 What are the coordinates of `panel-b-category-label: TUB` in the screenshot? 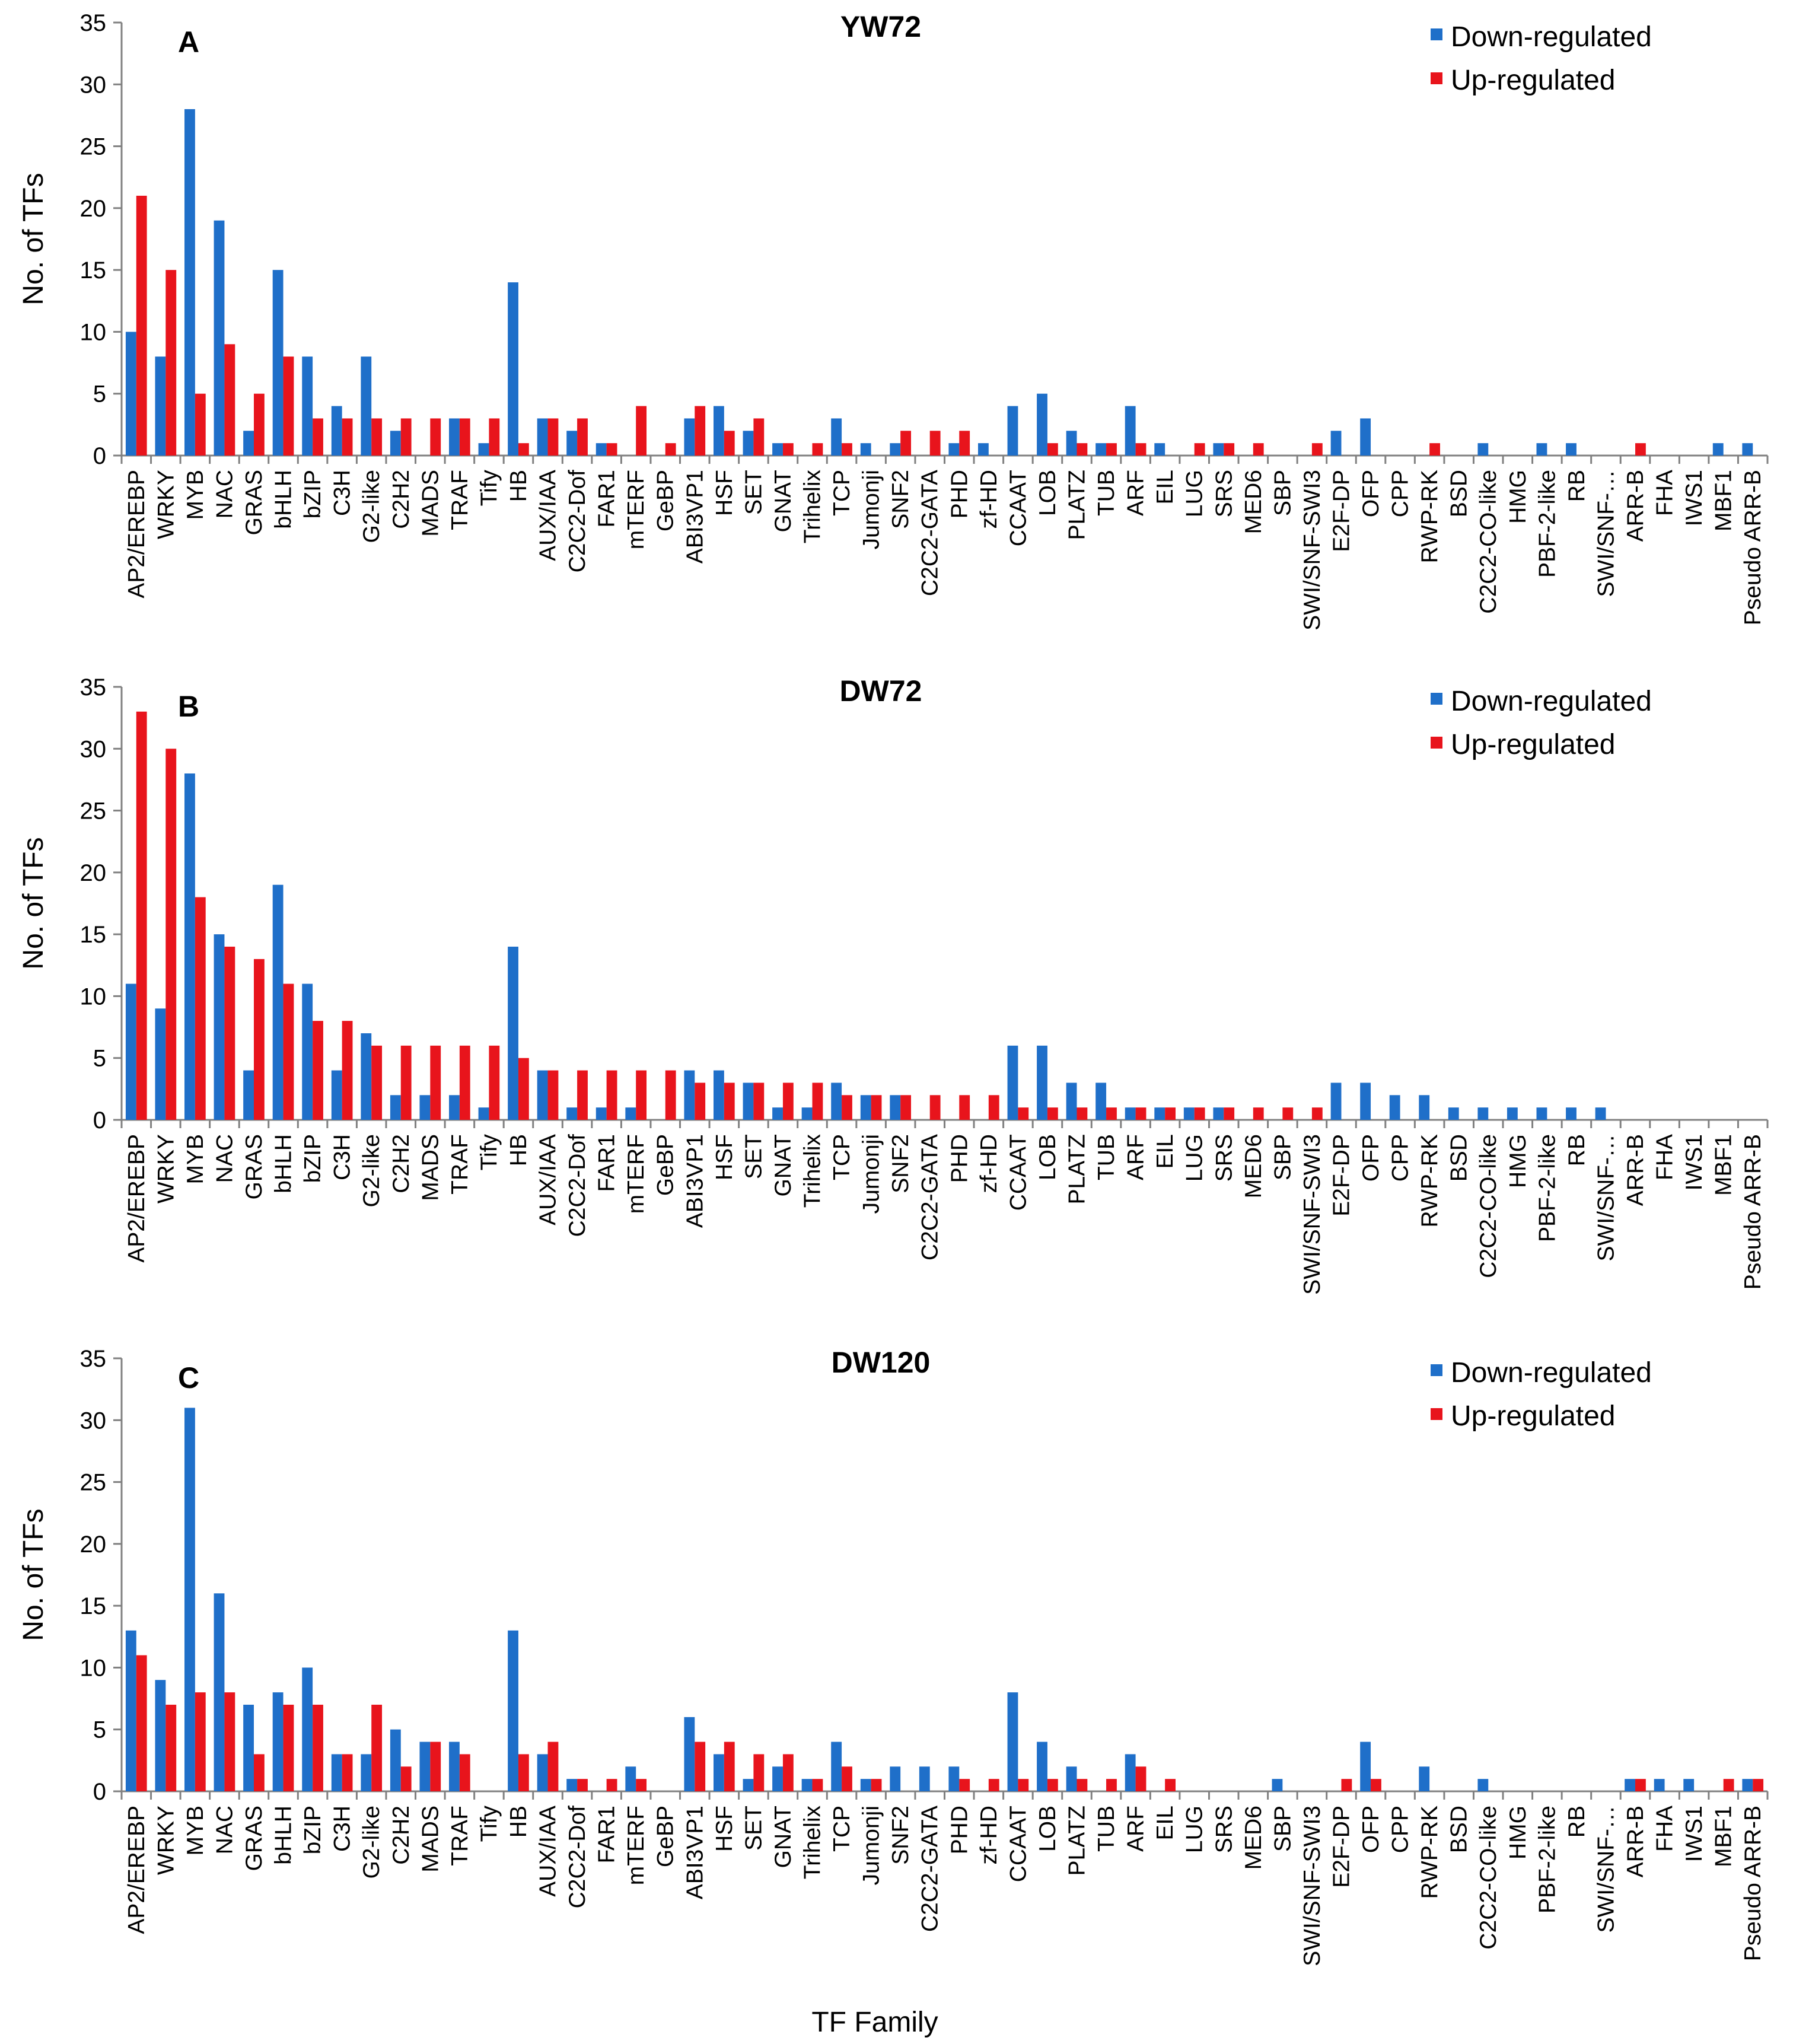 It's located at (1106, 1157).